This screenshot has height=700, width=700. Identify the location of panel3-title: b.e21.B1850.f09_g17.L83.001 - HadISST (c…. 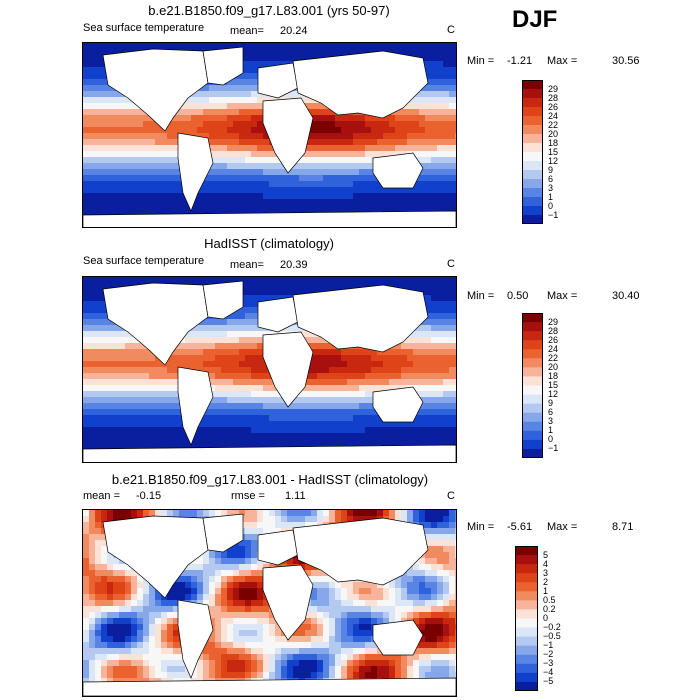
(270, 479).